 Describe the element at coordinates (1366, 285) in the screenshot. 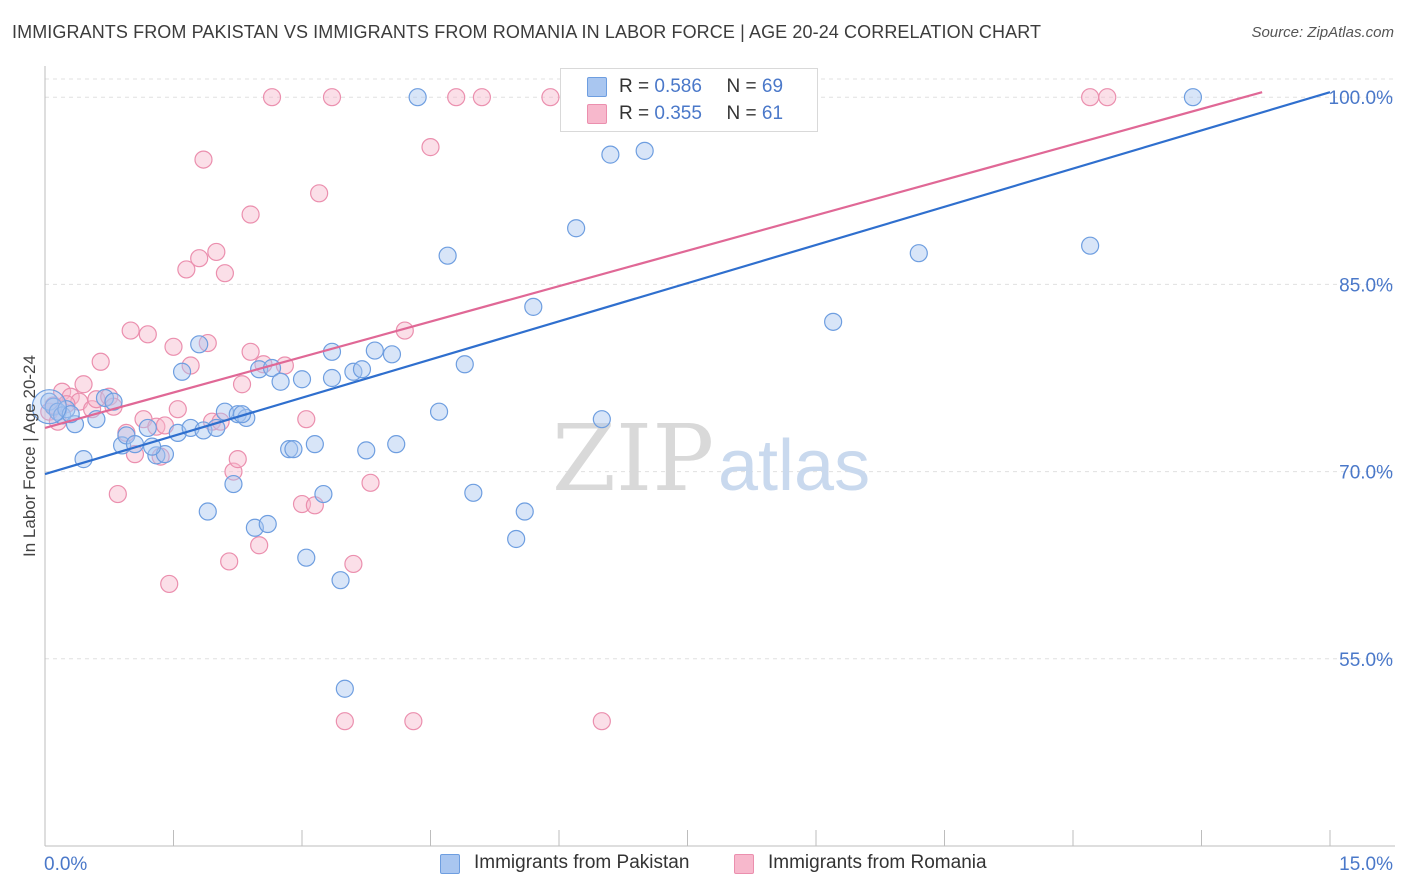

I see `y-tick-label: 85.0%` at that location.